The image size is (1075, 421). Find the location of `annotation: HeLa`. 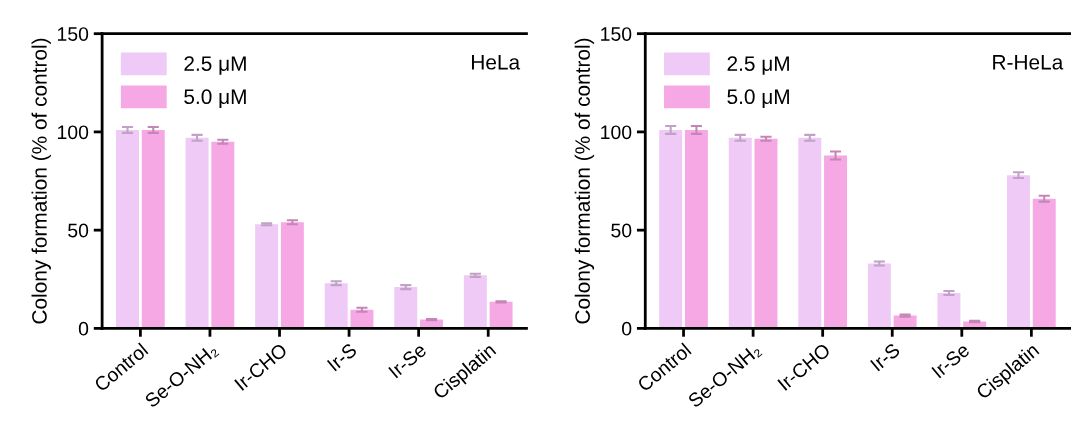

annotation: HeLa is located at coordinates (496, 62).